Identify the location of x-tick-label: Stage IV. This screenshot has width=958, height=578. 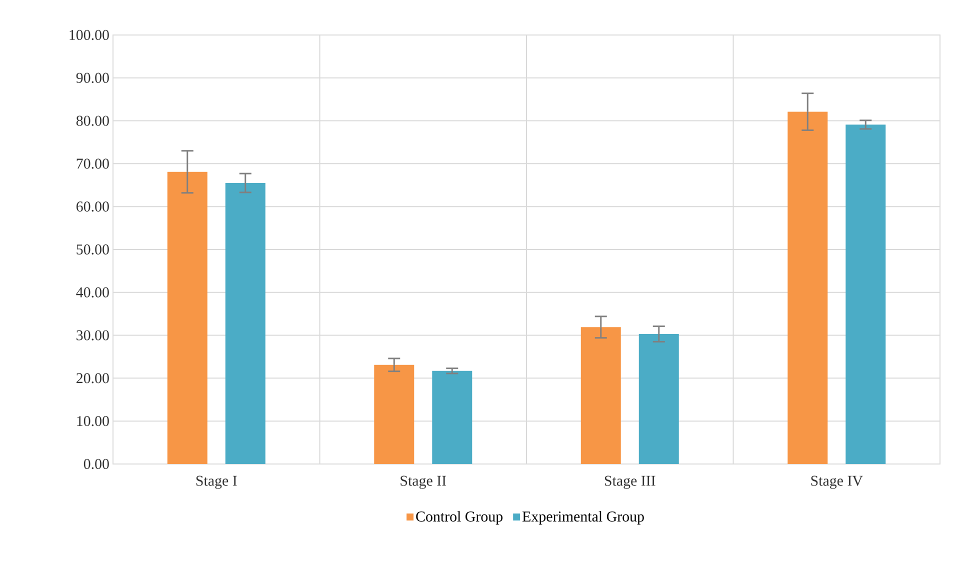
(837, 482).